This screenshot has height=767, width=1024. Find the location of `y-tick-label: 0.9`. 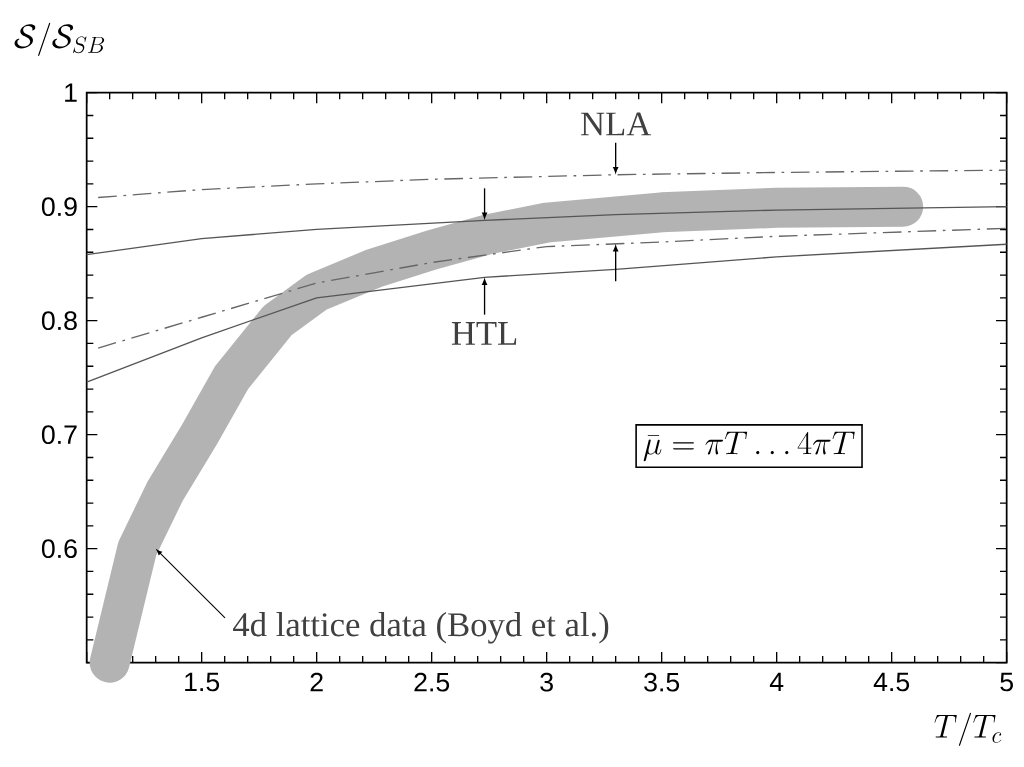

y-tick-label: 0.9 is located at coordinates (59, 207).